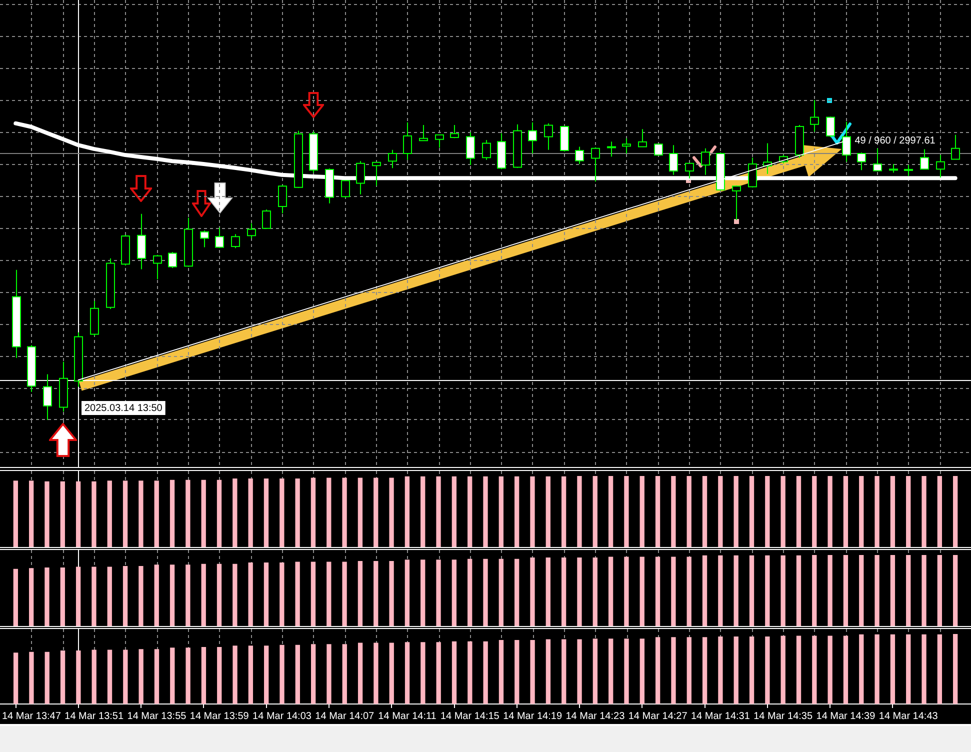 The width and height of the screenshot is (971, 752). What do you see at coordinates (157, 716) in the screenshot?
I see `x-tick-label: 14 Mar 13:55` at bounding box center [157, 716].